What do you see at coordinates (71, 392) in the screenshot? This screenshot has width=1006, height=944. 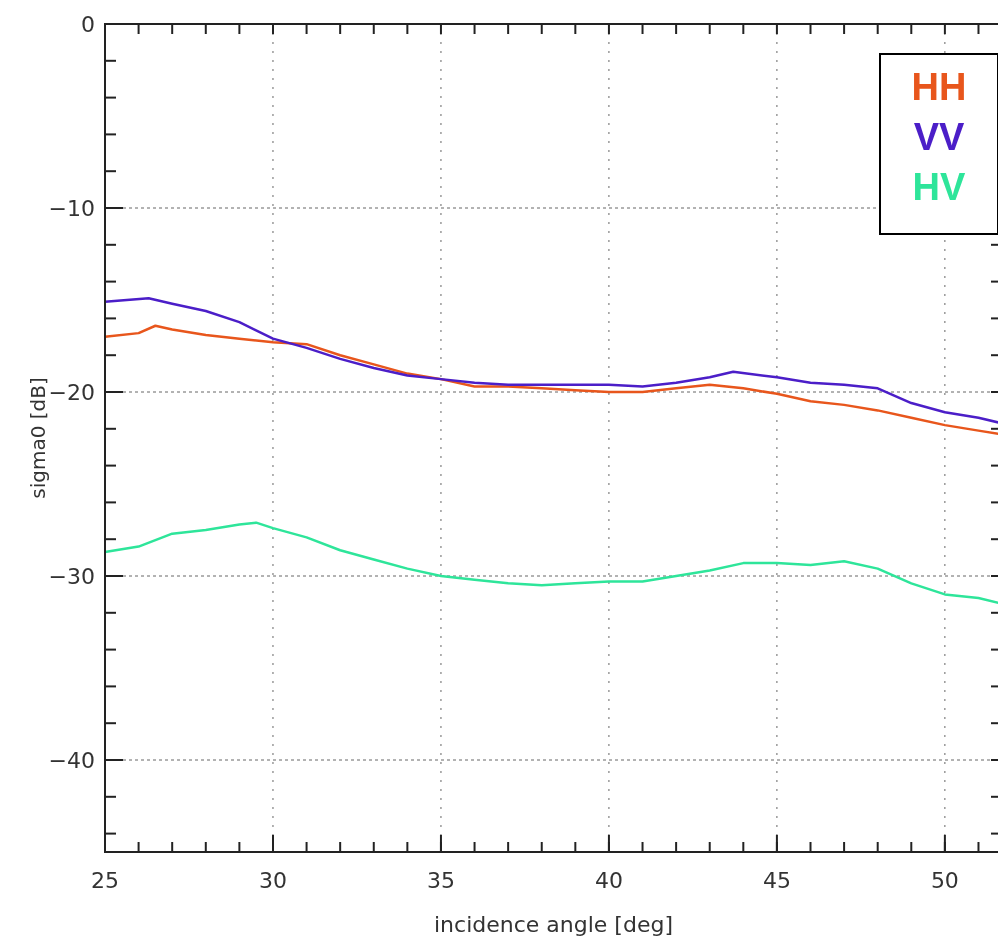 I see `y-tick-label: −20` at bounding box center [71, 392].